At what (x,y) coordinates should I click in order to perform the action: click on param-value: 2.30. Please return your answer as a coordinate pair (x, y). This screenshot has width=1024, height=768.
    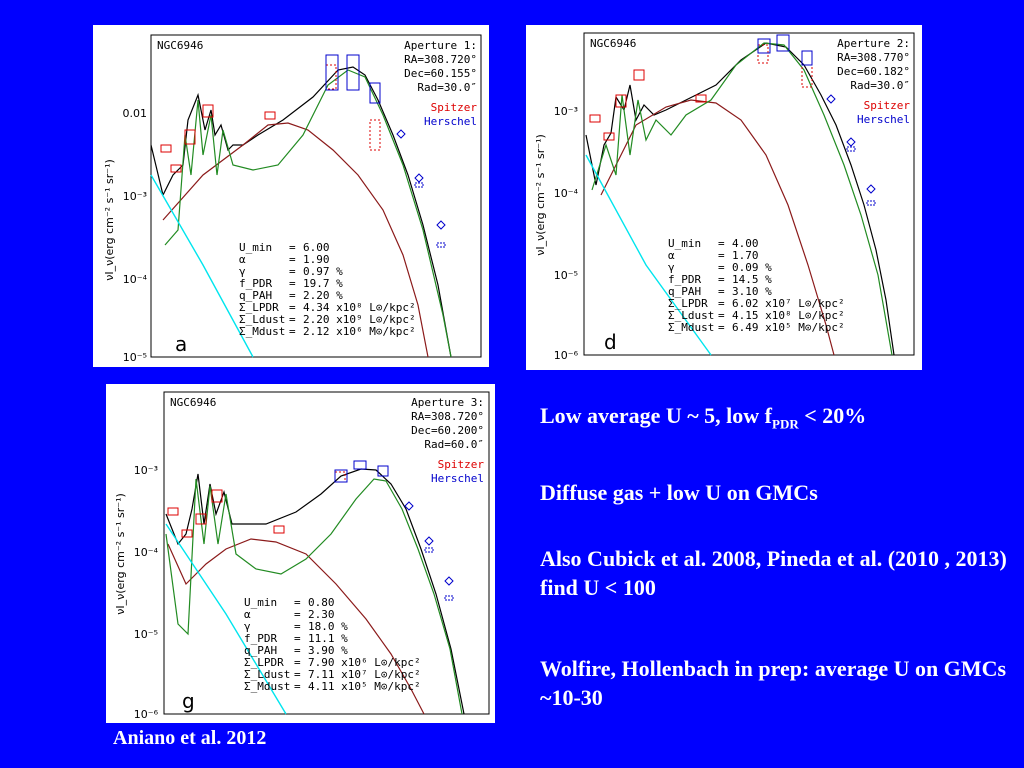
    Looking at the image, I should click on (321, 614).